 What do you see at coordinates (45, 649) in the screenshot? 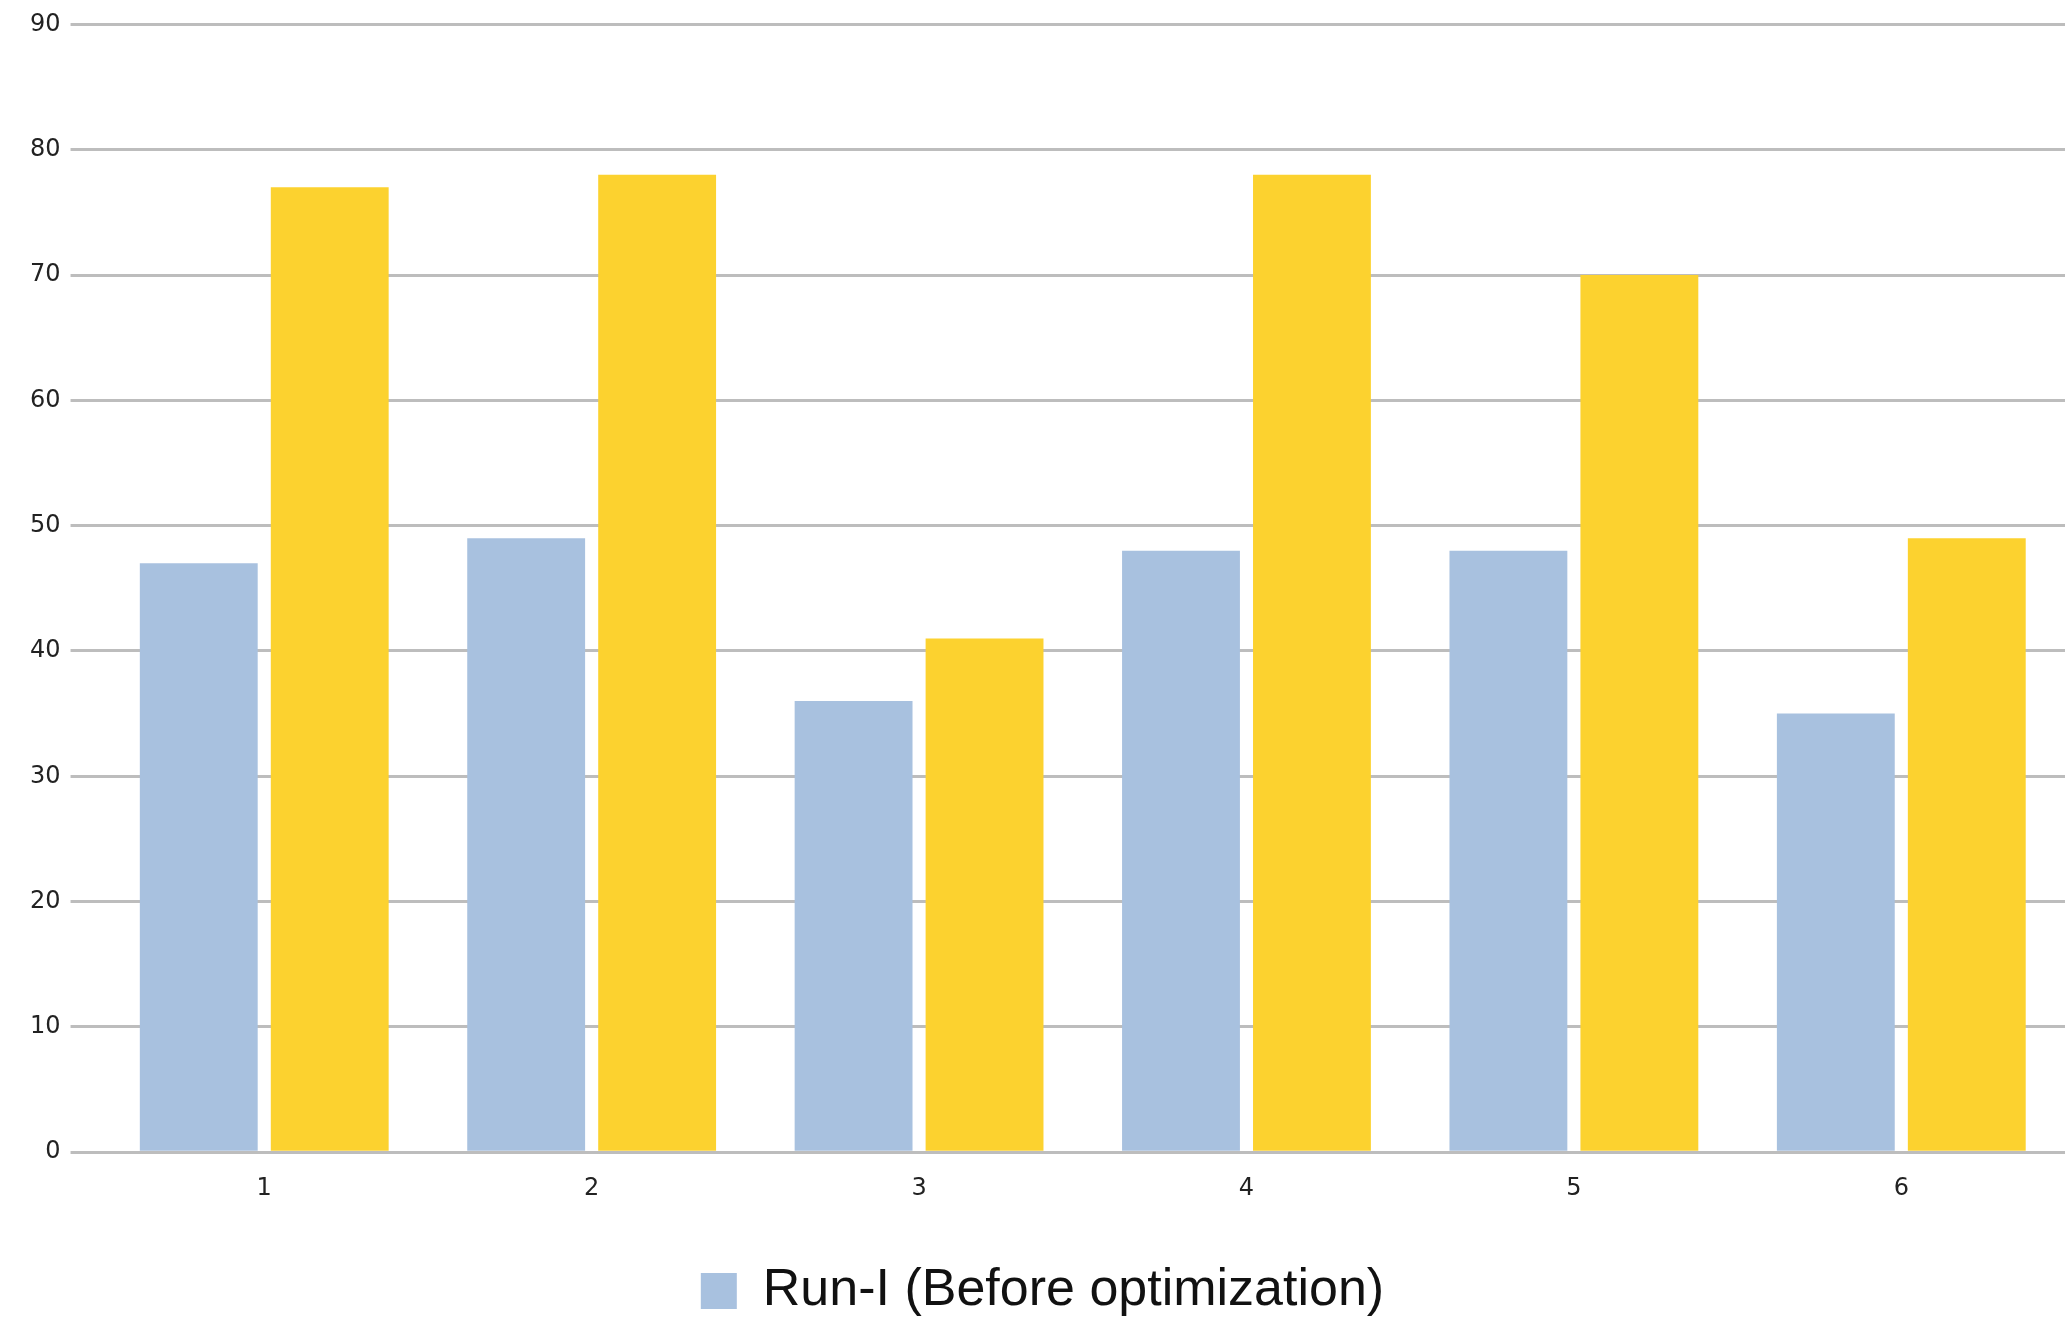
I see `y-tick-label: 40` at bounding box center [45, 649].